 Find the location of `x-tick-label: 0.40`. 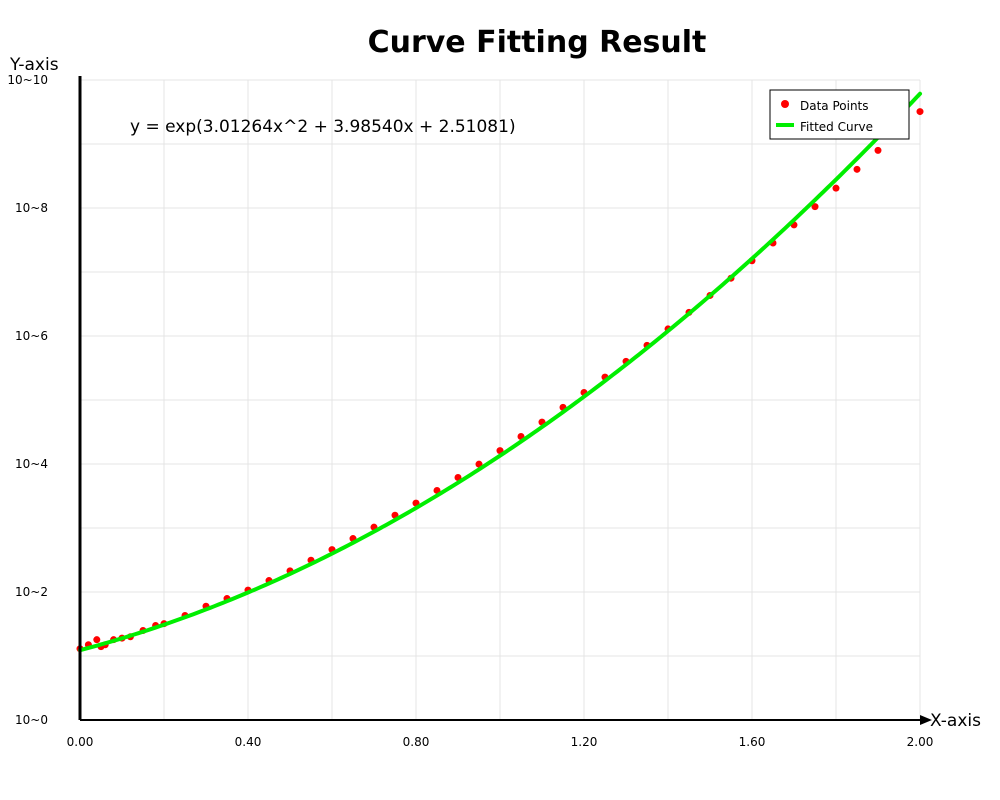

x-tick-label: 0.40 is located at coordinates (248, 742).